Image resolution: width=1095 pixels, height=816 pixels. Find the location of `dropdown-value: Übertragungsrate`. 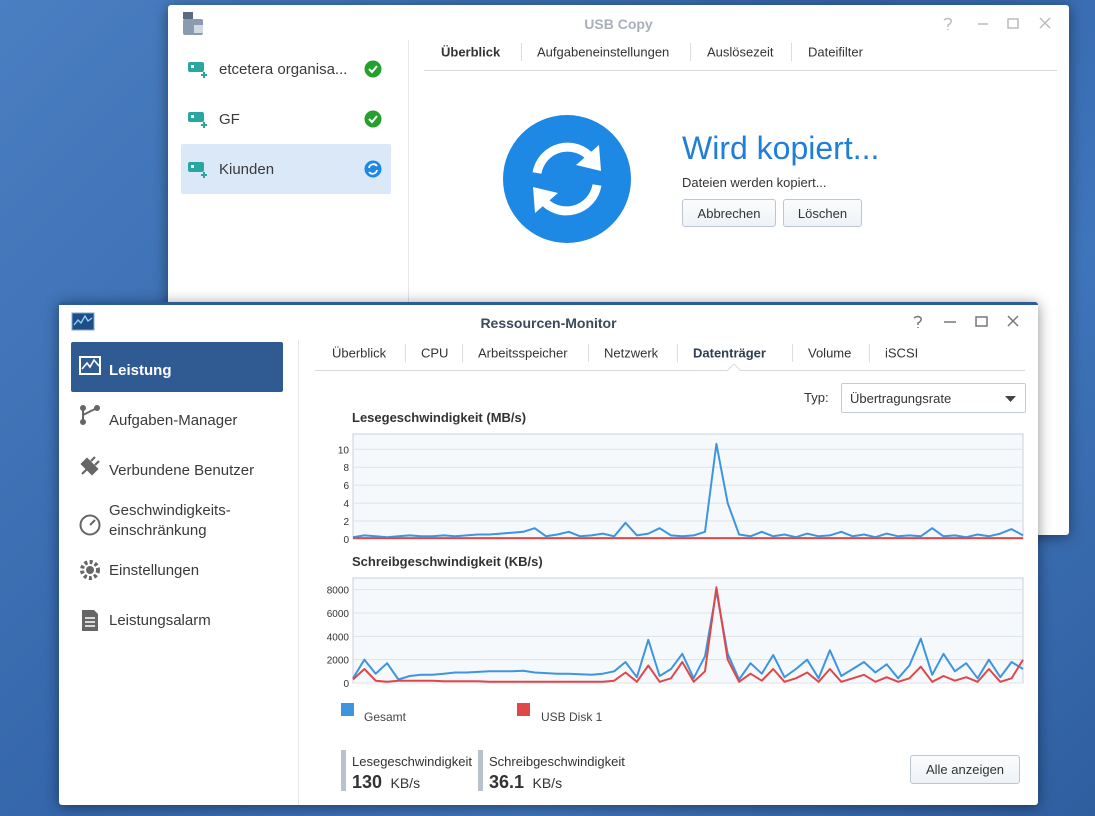

dropdown-value: Übertragungsrate is located at coordinates (901, 398).